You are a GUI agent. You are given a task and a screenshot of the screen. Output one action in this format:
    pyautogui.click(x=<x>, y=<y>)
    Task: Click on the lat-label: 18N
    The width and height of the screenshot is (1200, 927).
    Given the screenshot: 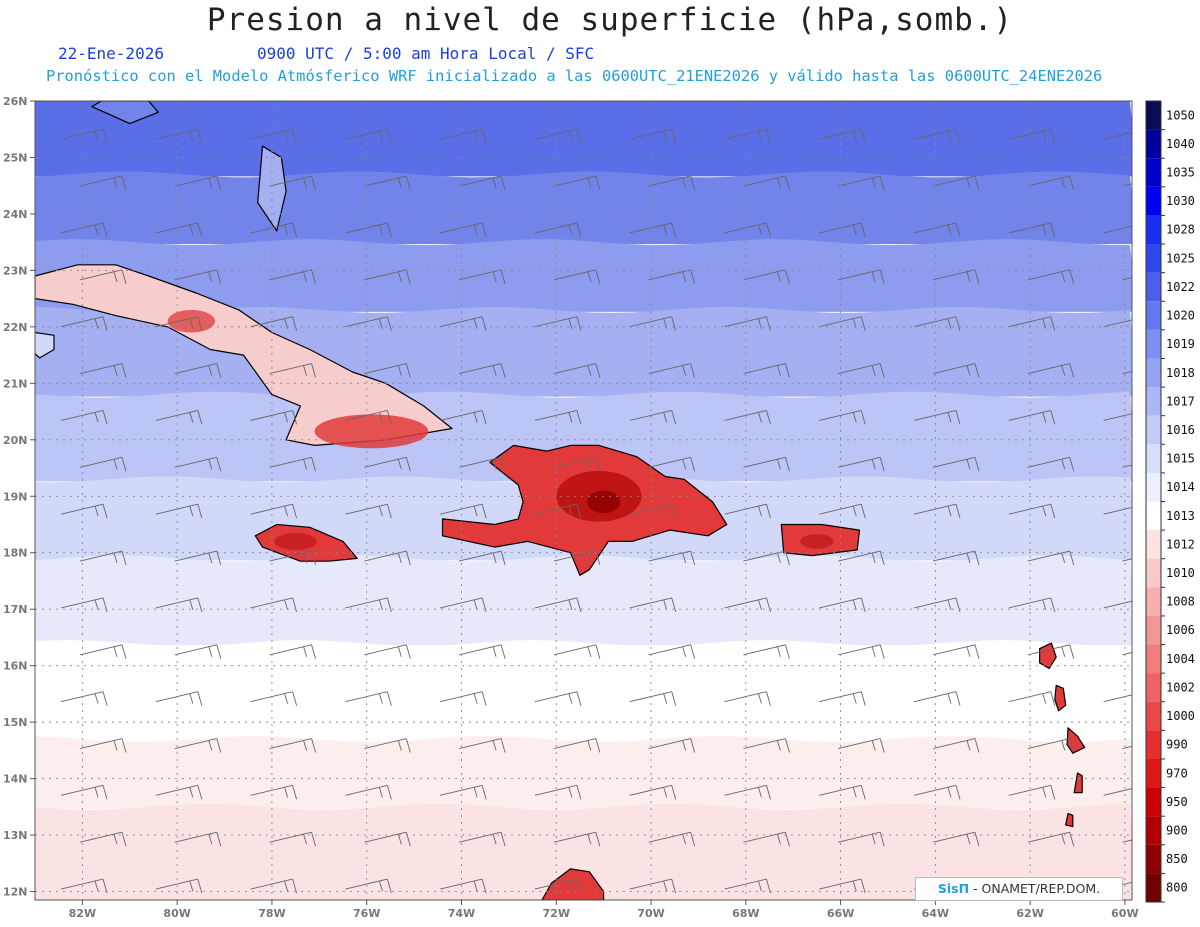 What is the action you would take?
    pyautogui.click(x=15, y=553)
    